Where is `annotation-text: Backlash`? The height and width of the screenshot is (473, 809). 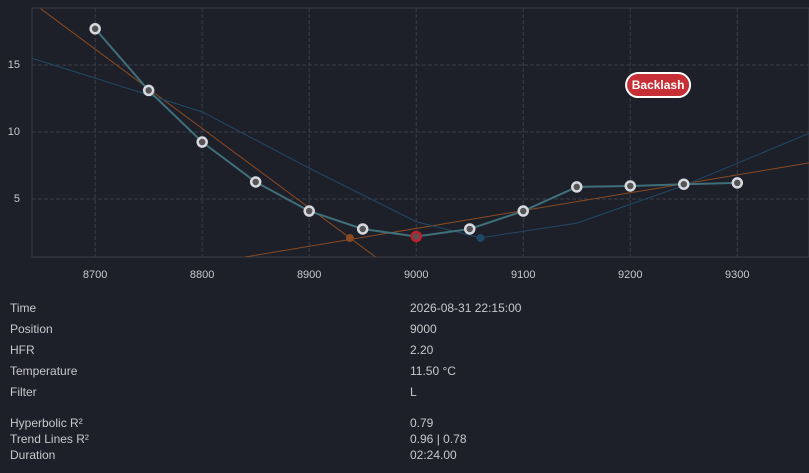 annotation-text: Backlash is located at coordinates (658, 85).